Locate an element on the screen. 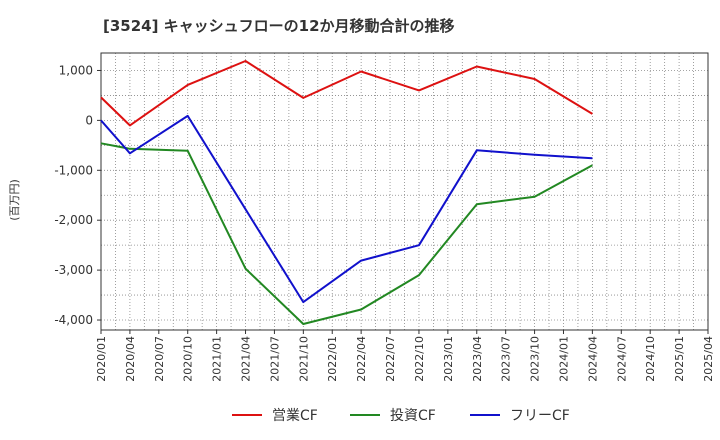 This screenshot has width=720, height=440. x-tick-label: 2023/07 is located at coordinates (506, 359).